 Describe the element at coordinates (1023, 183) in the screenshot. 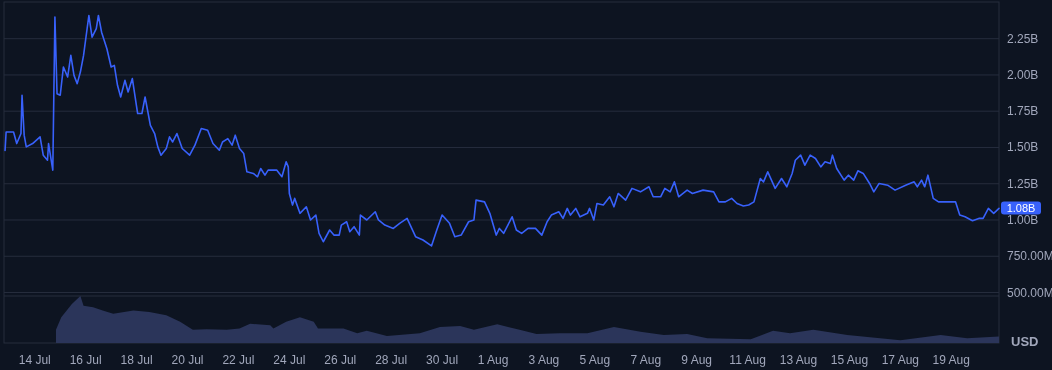

I see `y-tick-label: 1.25B` at that location.